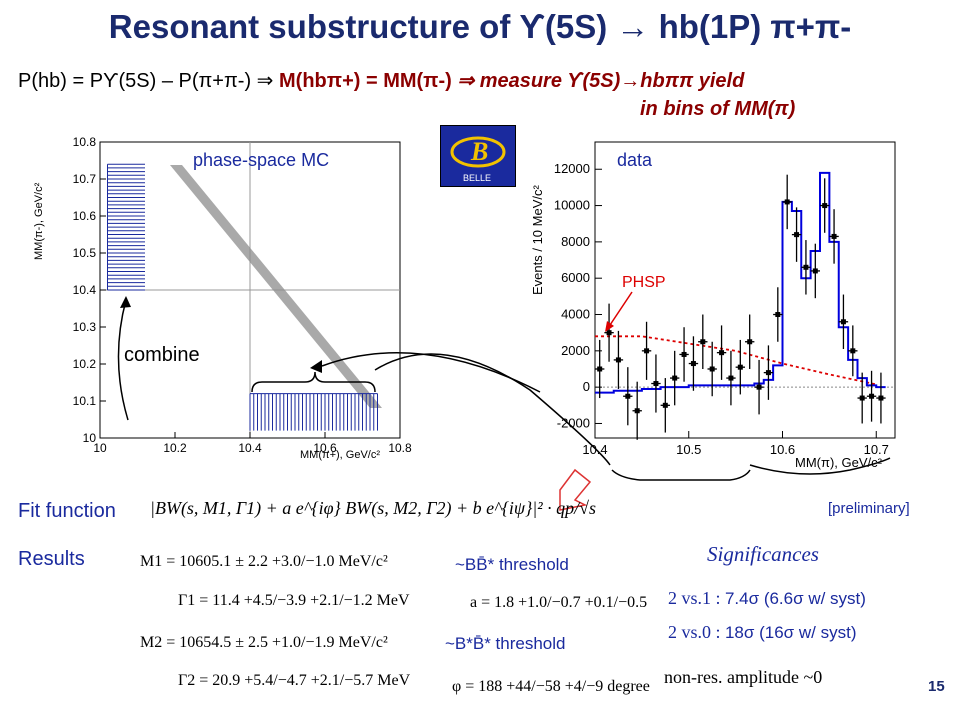  I want to click on sig-row-2-value: 18σ (16σ w/ syst), so click(790, 632).